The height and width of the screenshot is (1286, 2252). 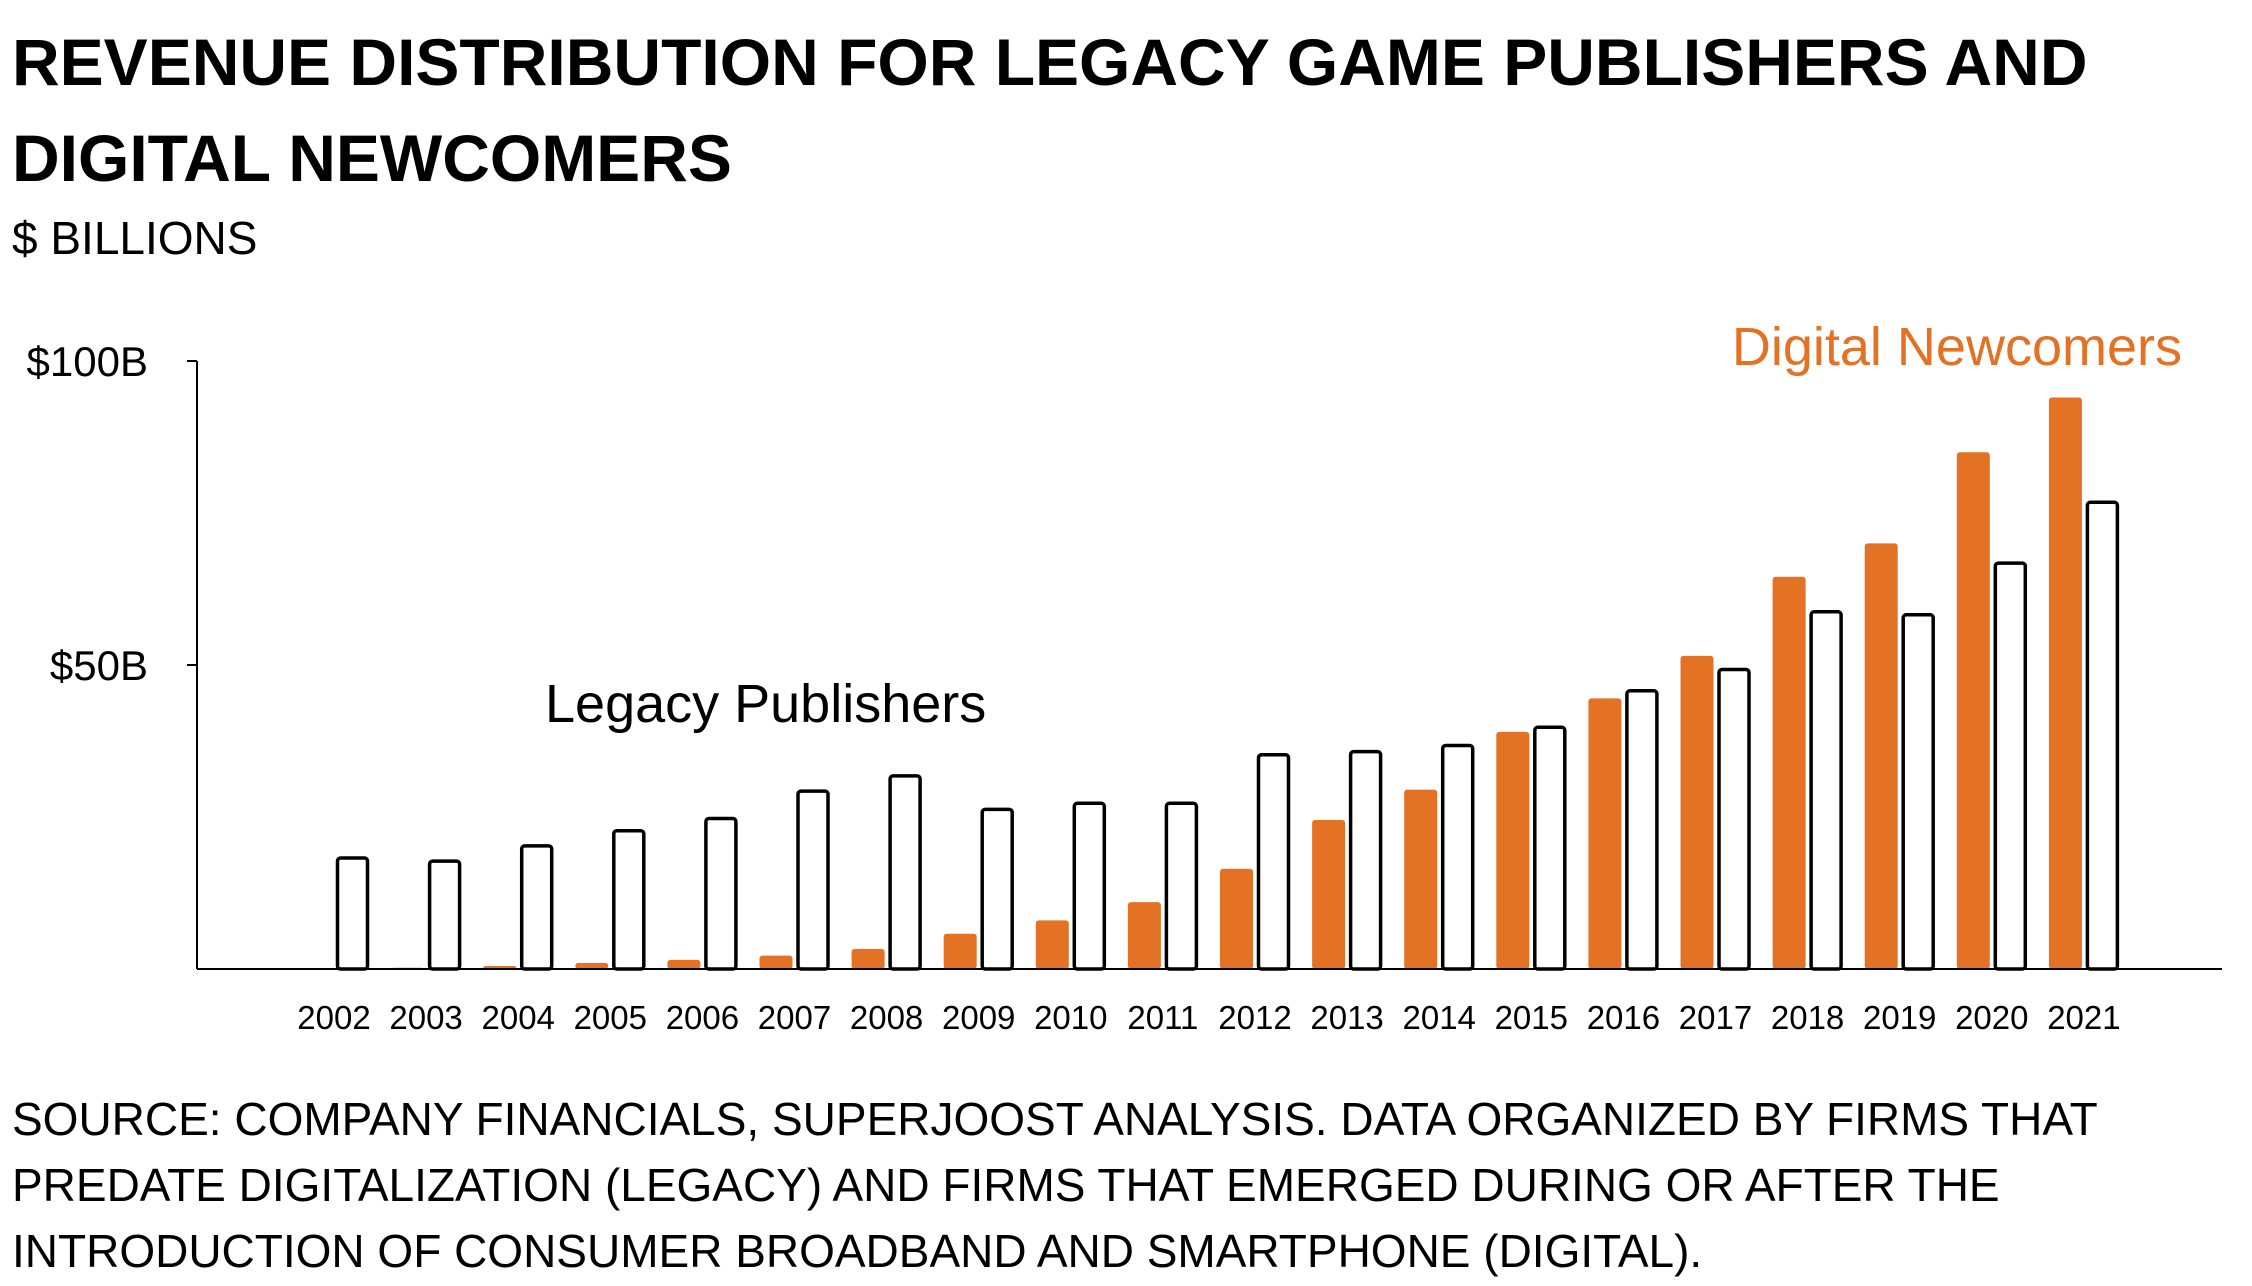 I want to click on x-tick-label: 2019, so click(x=1899, y=1017).